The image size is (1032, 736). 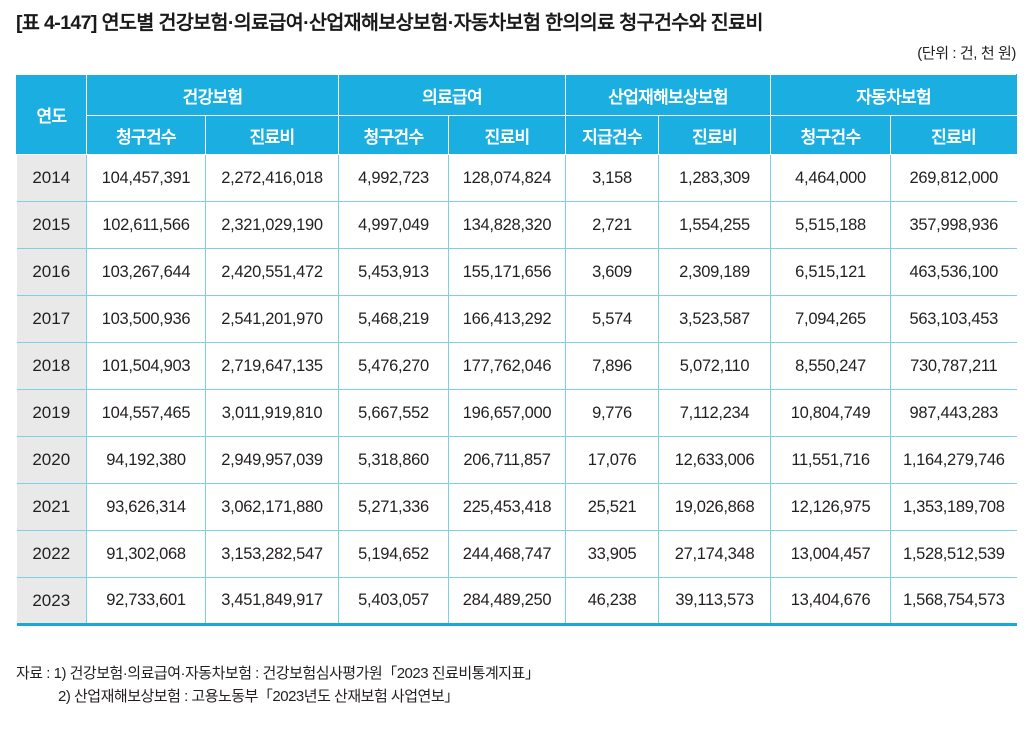 What do you see at coordinates (612, 554) in the screenshot?
I see `cell-iai-count: 33,905` at bounding box center [612, 554].